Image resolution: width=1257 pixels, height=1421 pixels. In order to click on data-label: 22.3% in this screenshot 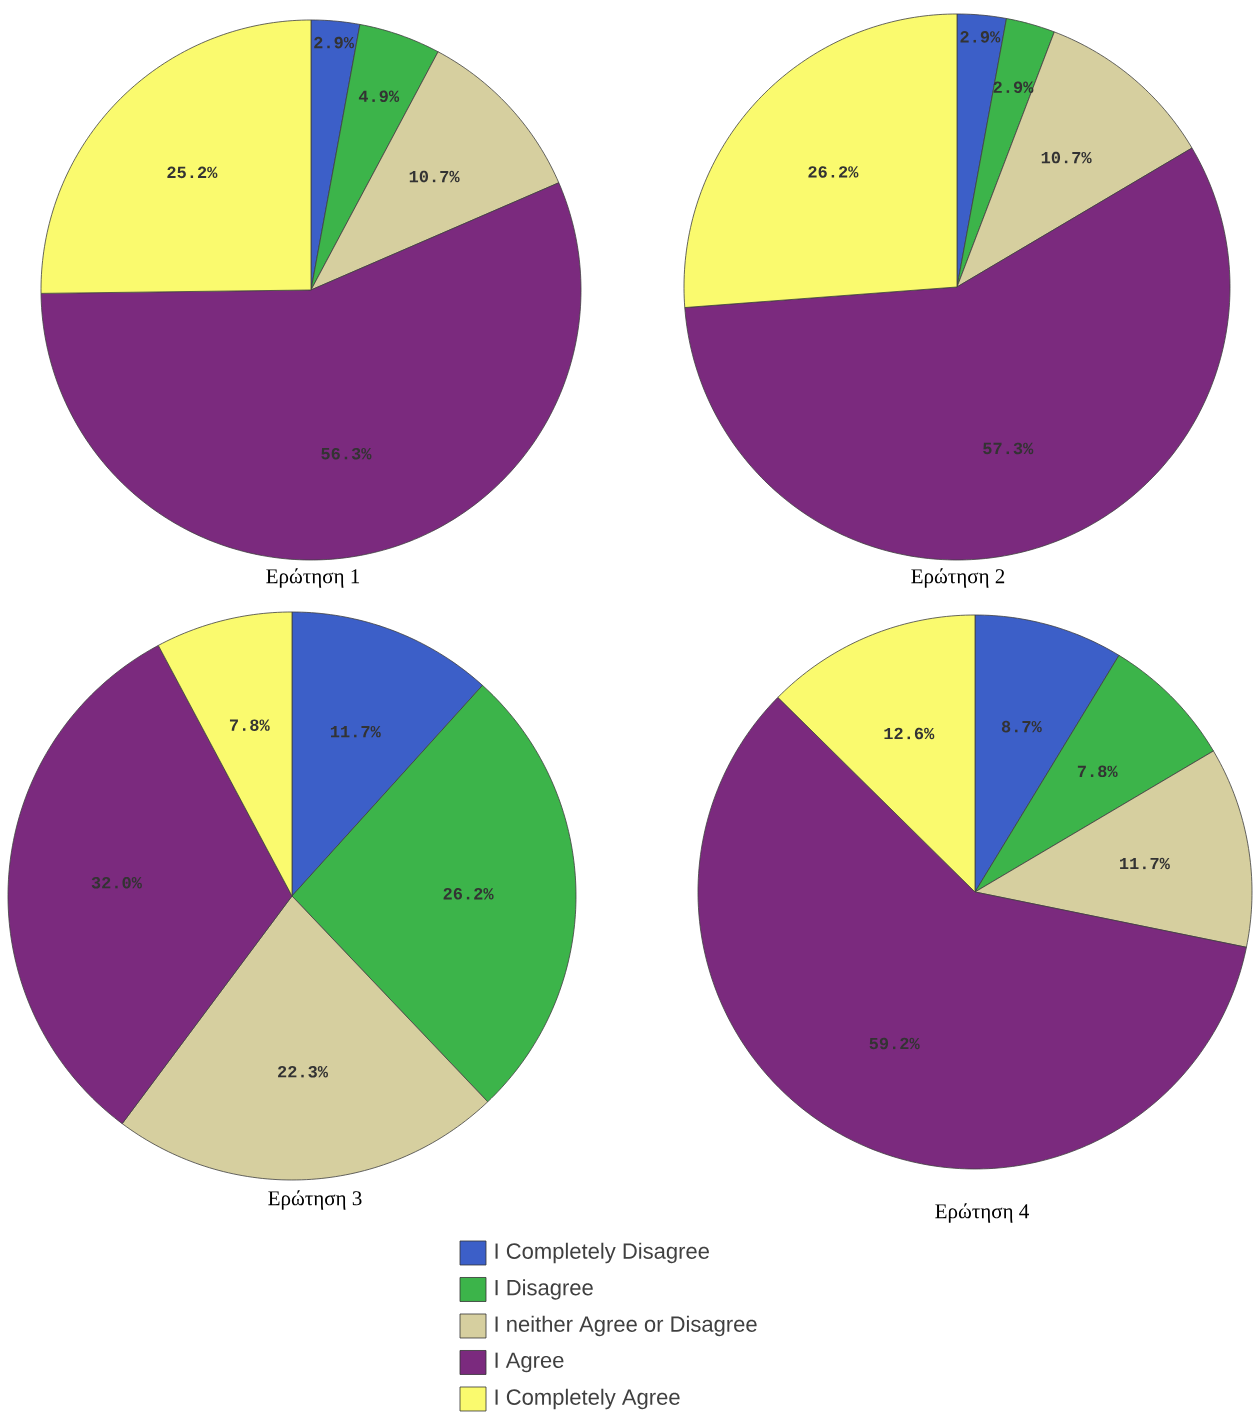, I will do `click(303, 1071)`.